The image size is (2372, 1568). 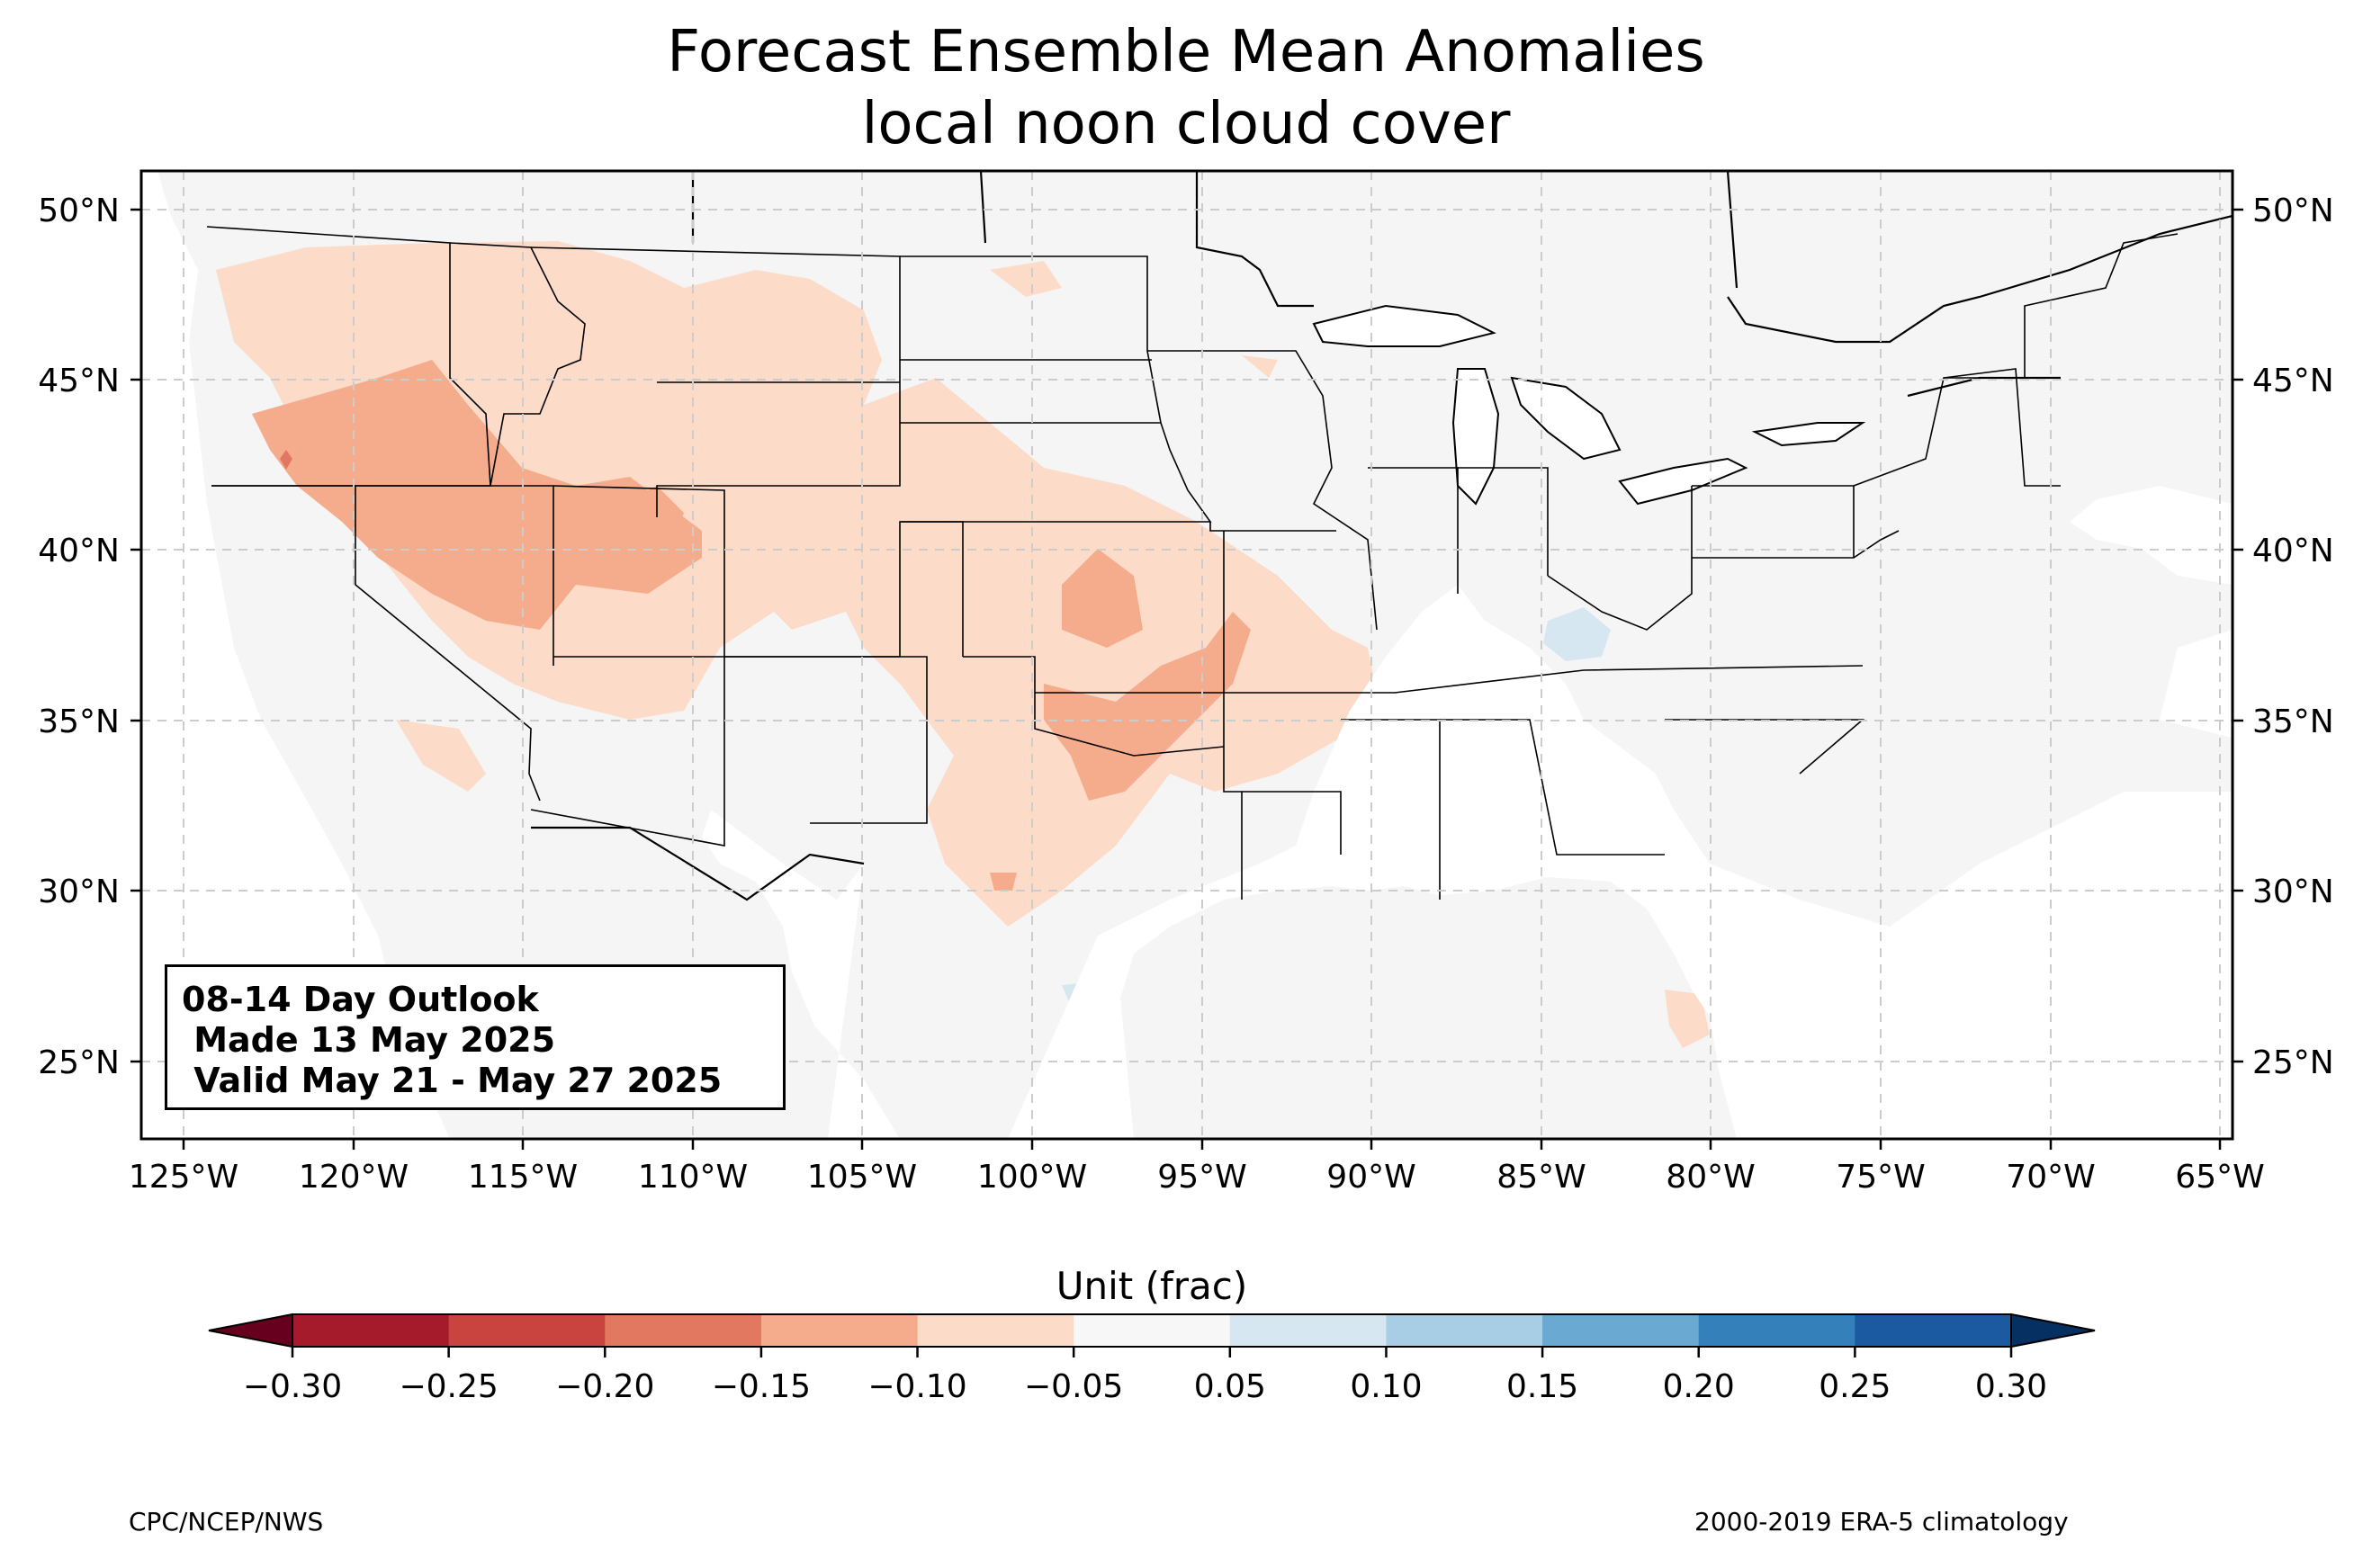 I want to click on colorbar-tick-label: 0.30, so click(x=2011, y=1386).